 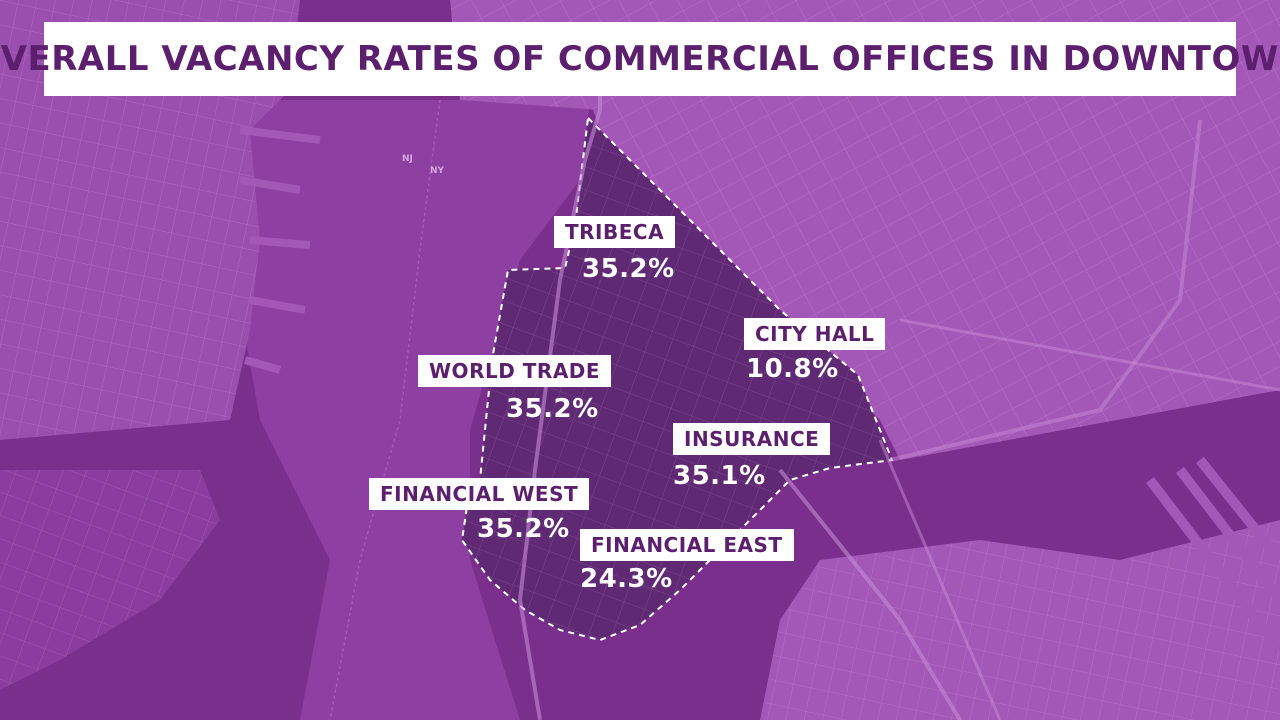 What do you see at coordinates (479, 494) in the screenshot?
I see `district-label-financial-west: FINANCIAL WEST` at bounding box center [479, 494].